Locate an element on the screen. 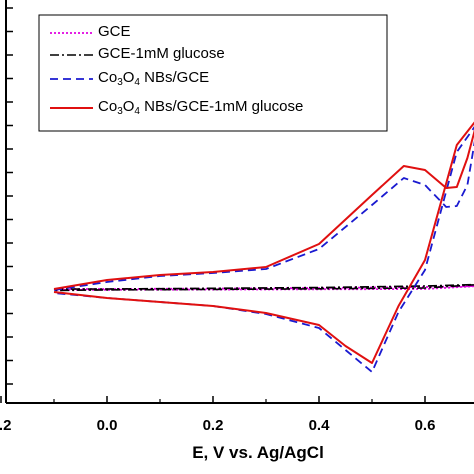 The height and width of the screenshot is (474, 474). legend-label: GCE is located at coordinates (114, 31).